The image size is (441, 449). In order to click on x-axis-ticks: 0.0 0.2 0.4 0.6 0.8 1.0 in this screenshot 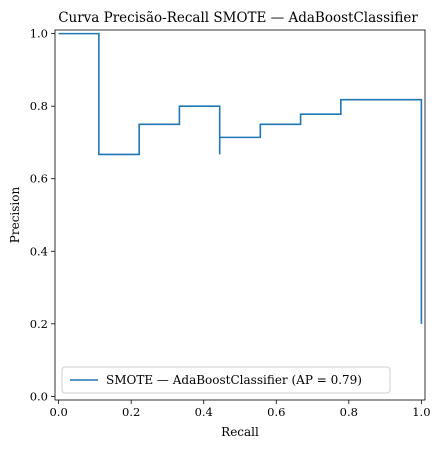, I will do `click(240, 409)`.